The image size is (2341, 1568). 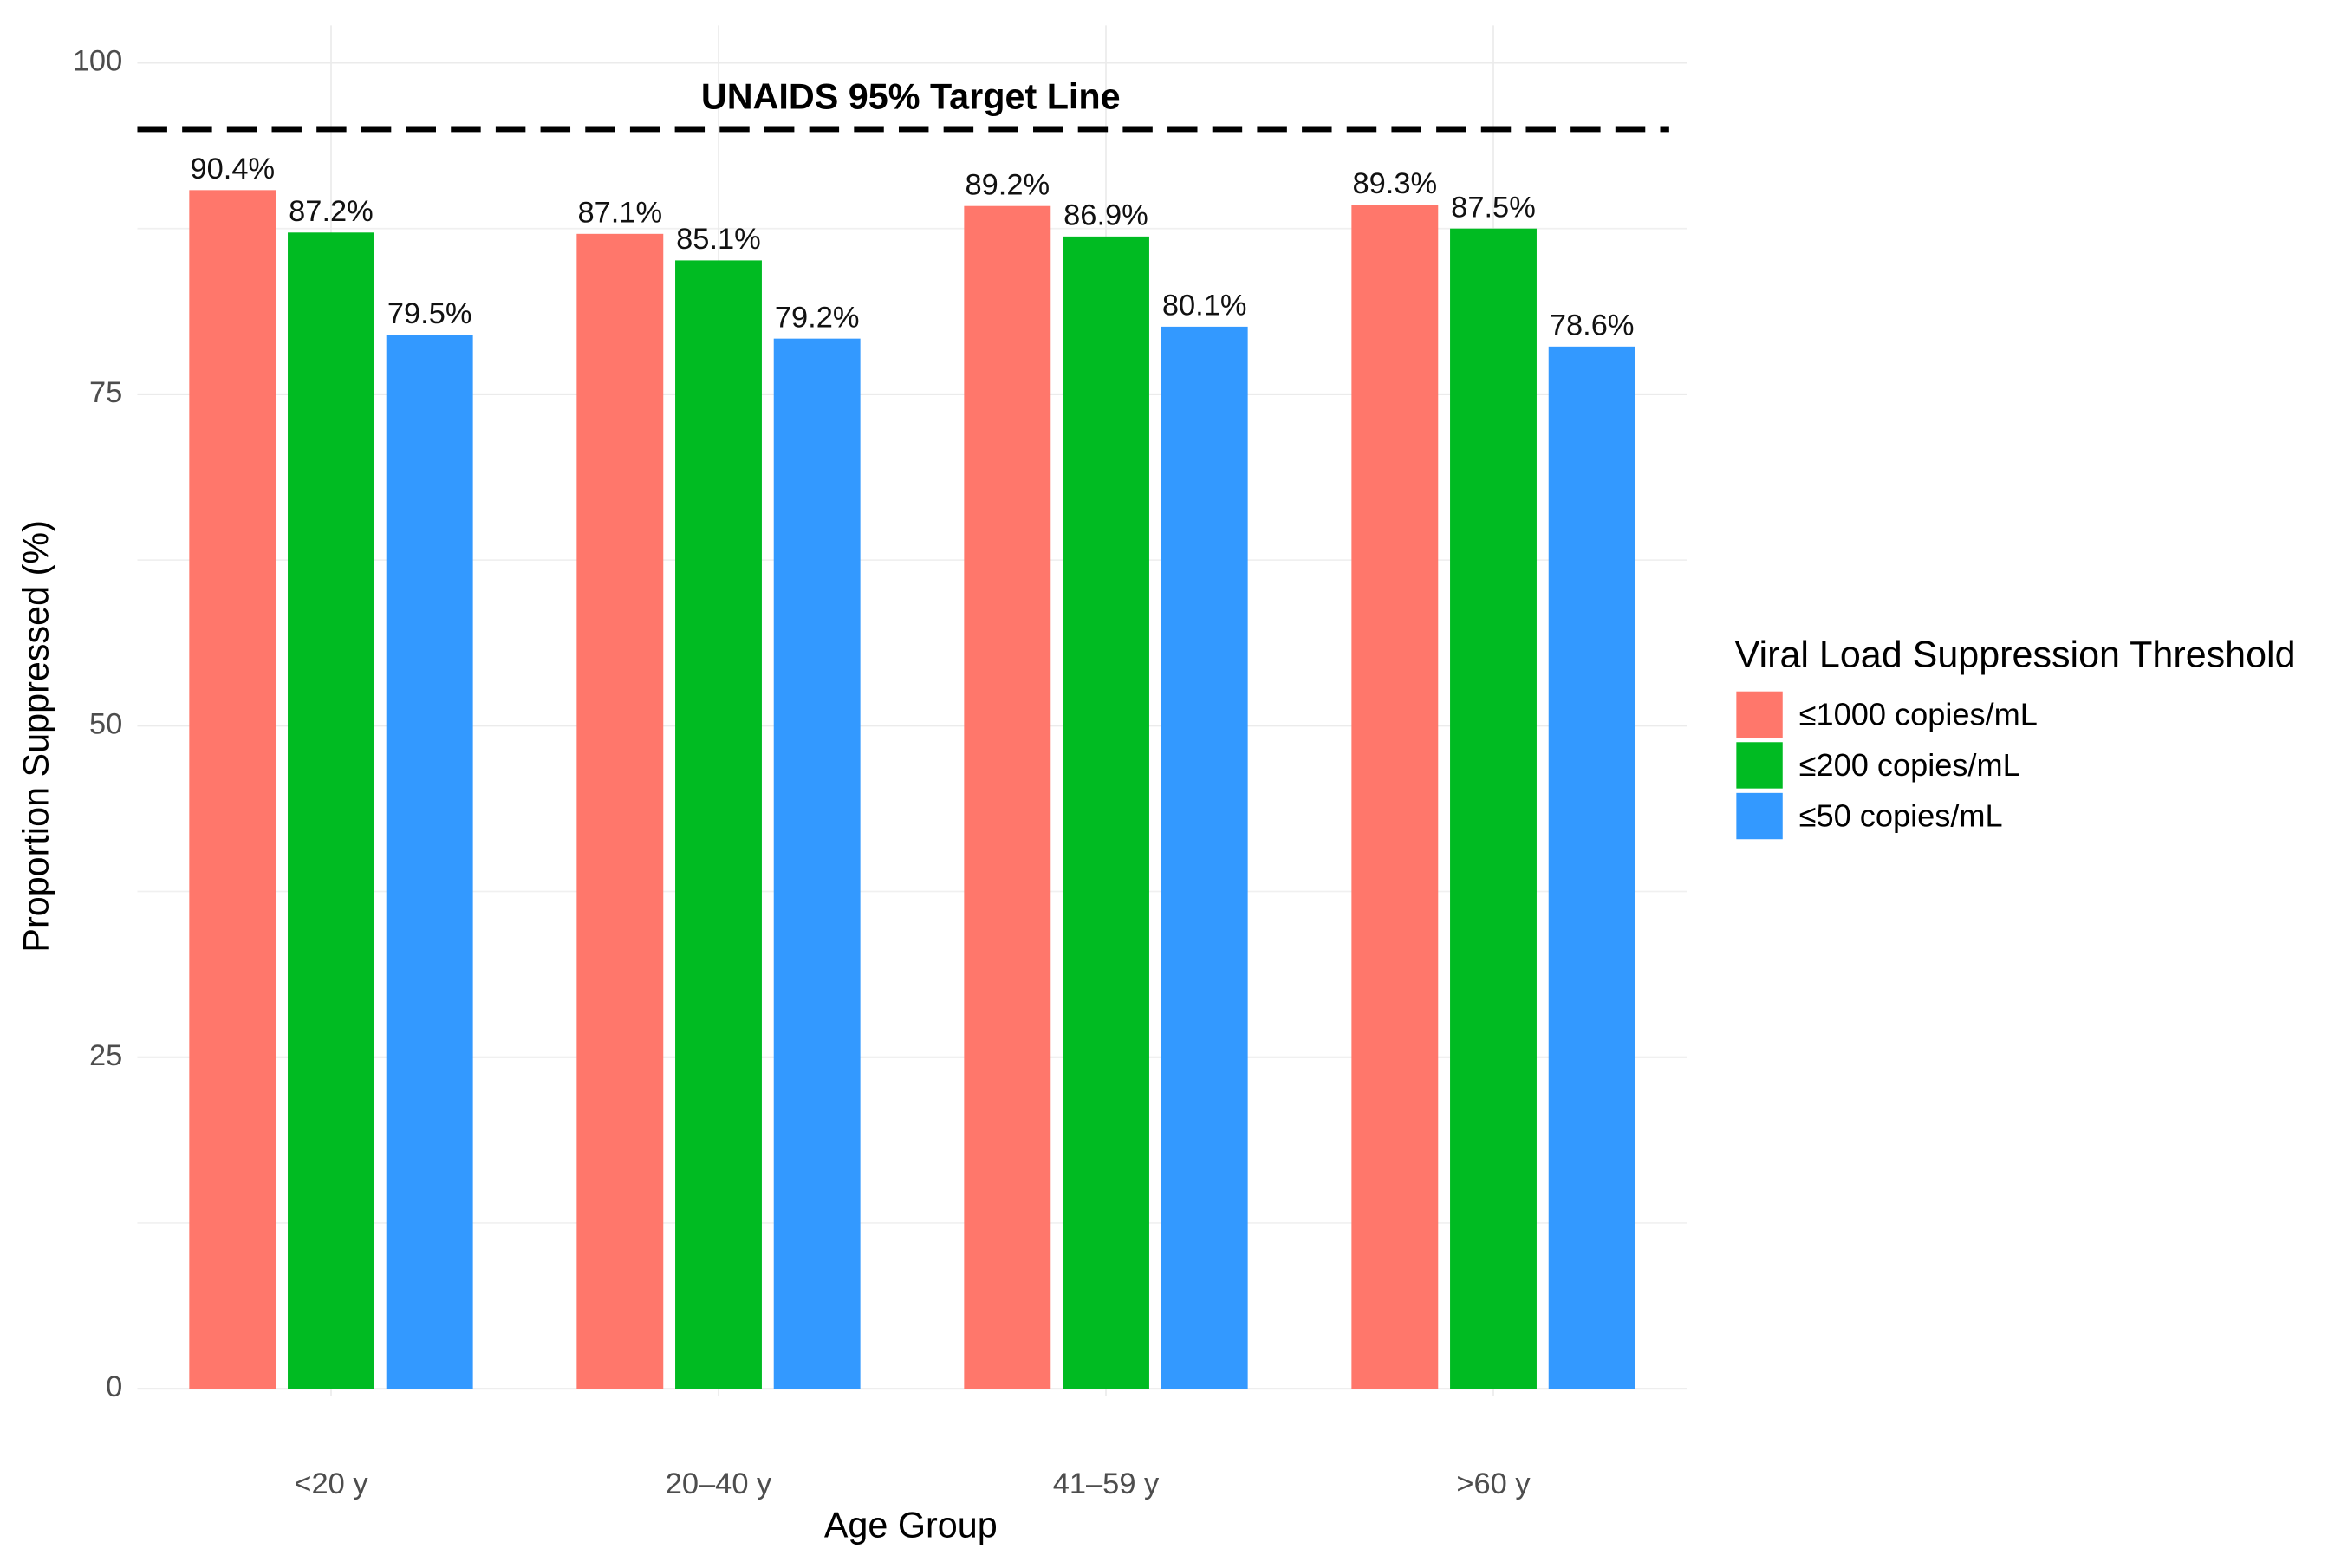 I want to click on y-tick-label: 100, so click(x=97, y=61).